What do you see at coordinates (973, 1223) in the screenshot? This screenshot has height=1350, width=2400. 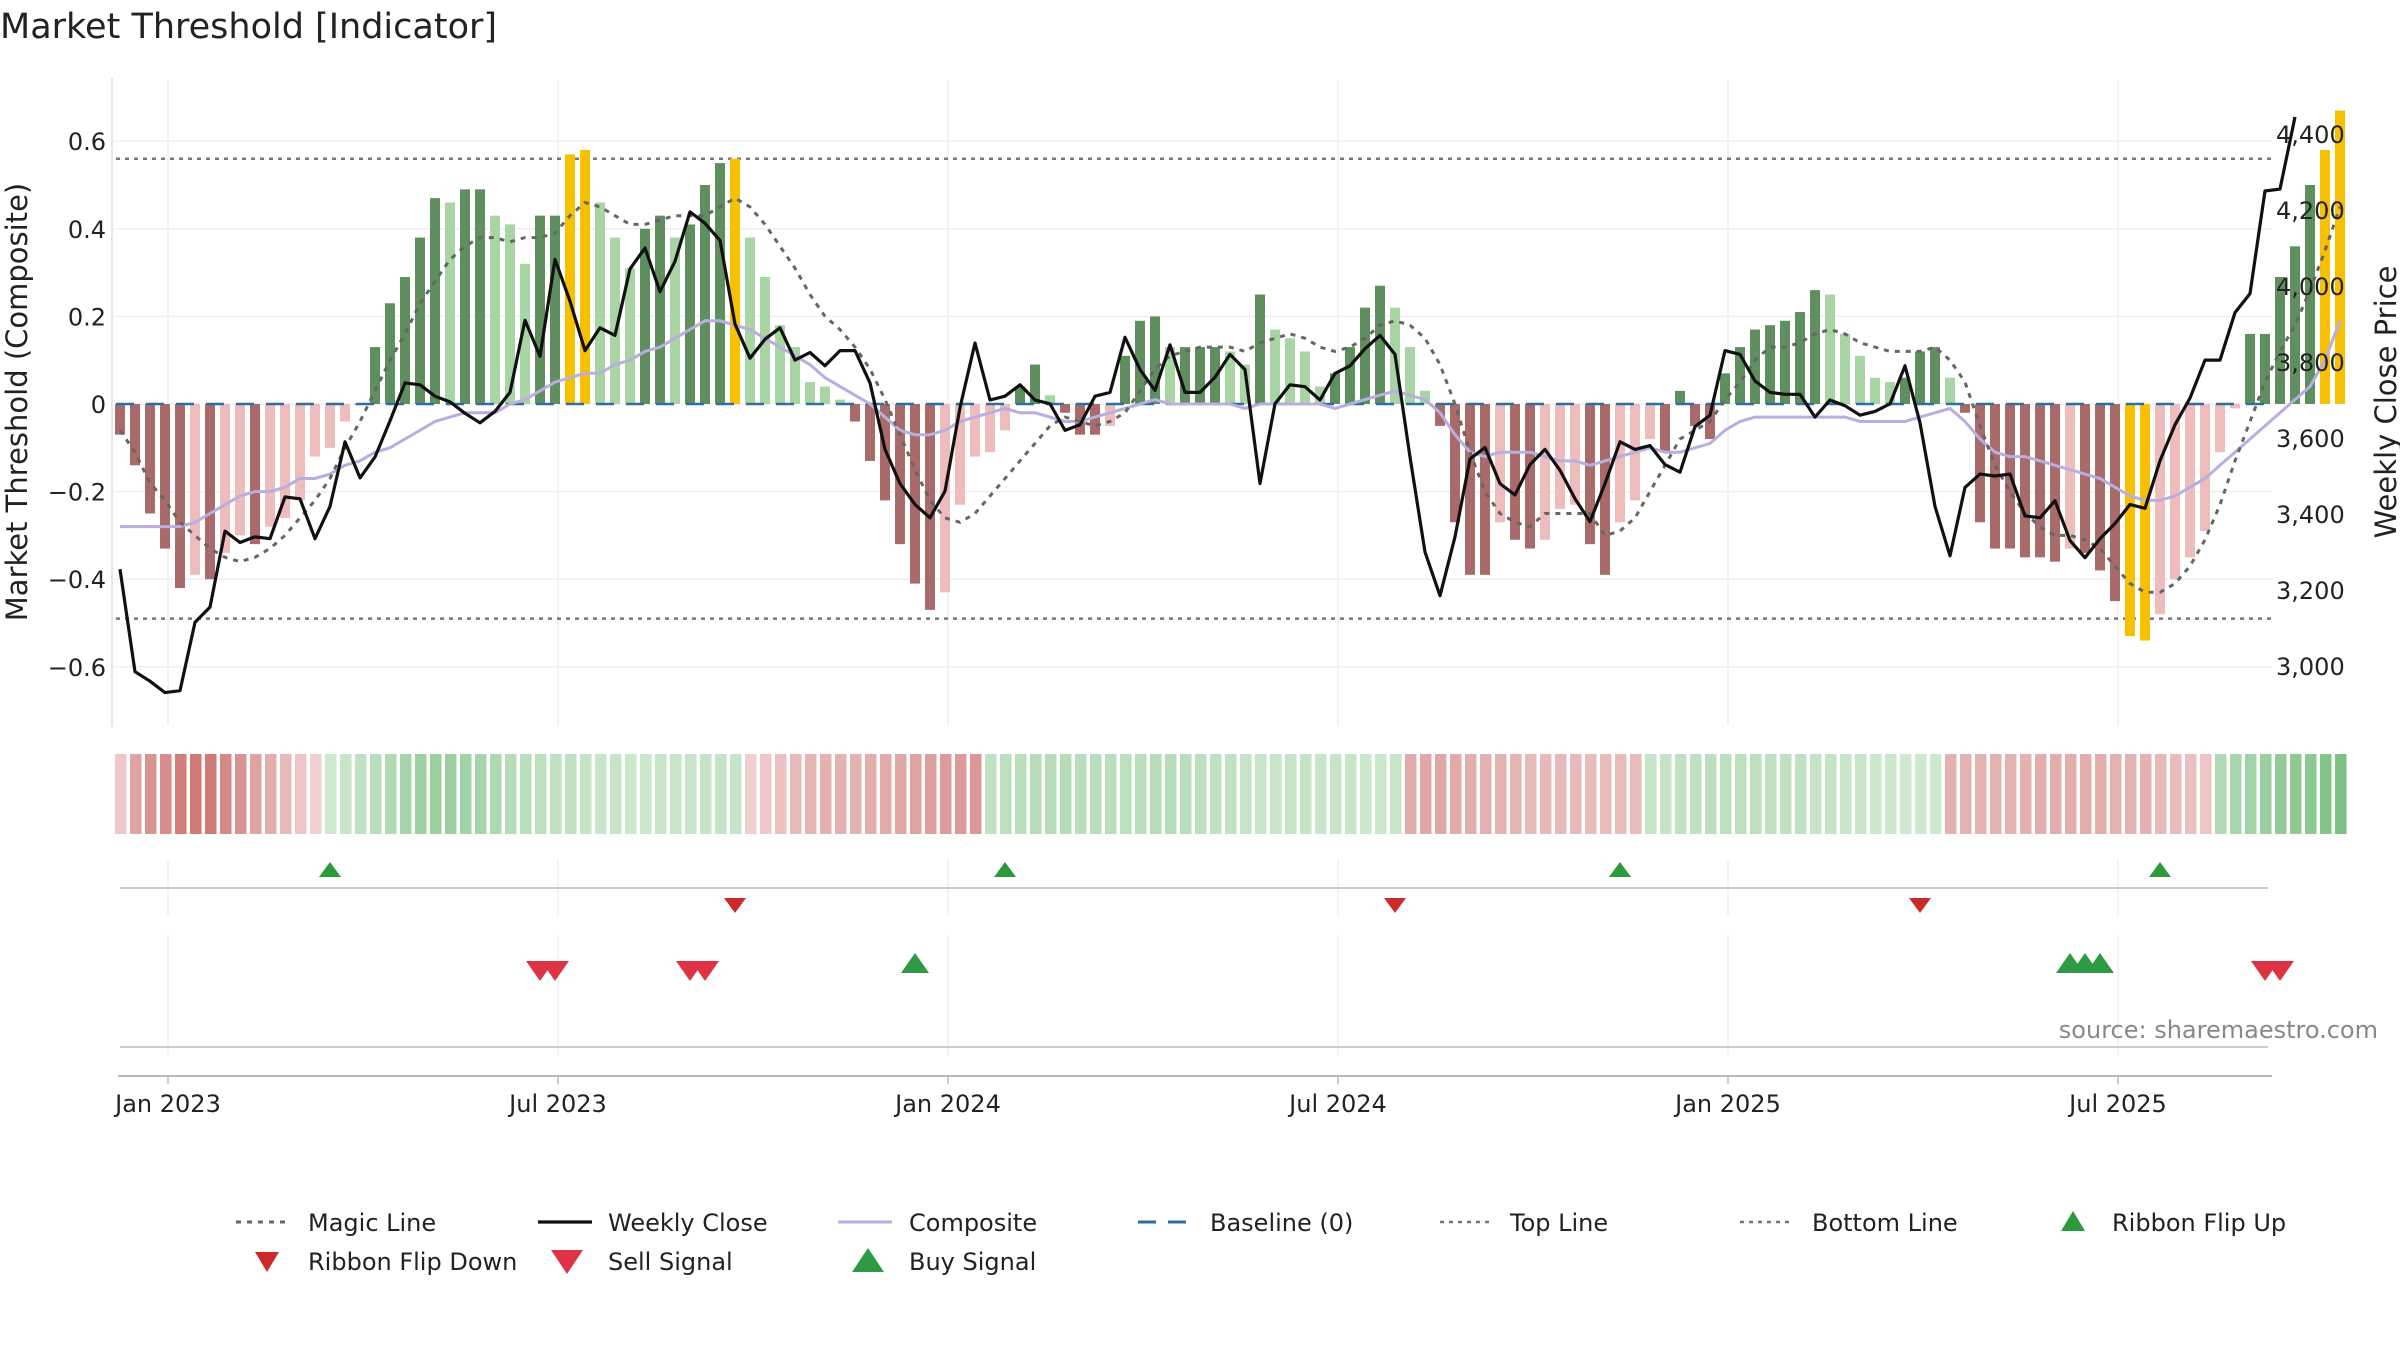 I see `legend-label-composite: Composite` at bounding box center [973, 1223].